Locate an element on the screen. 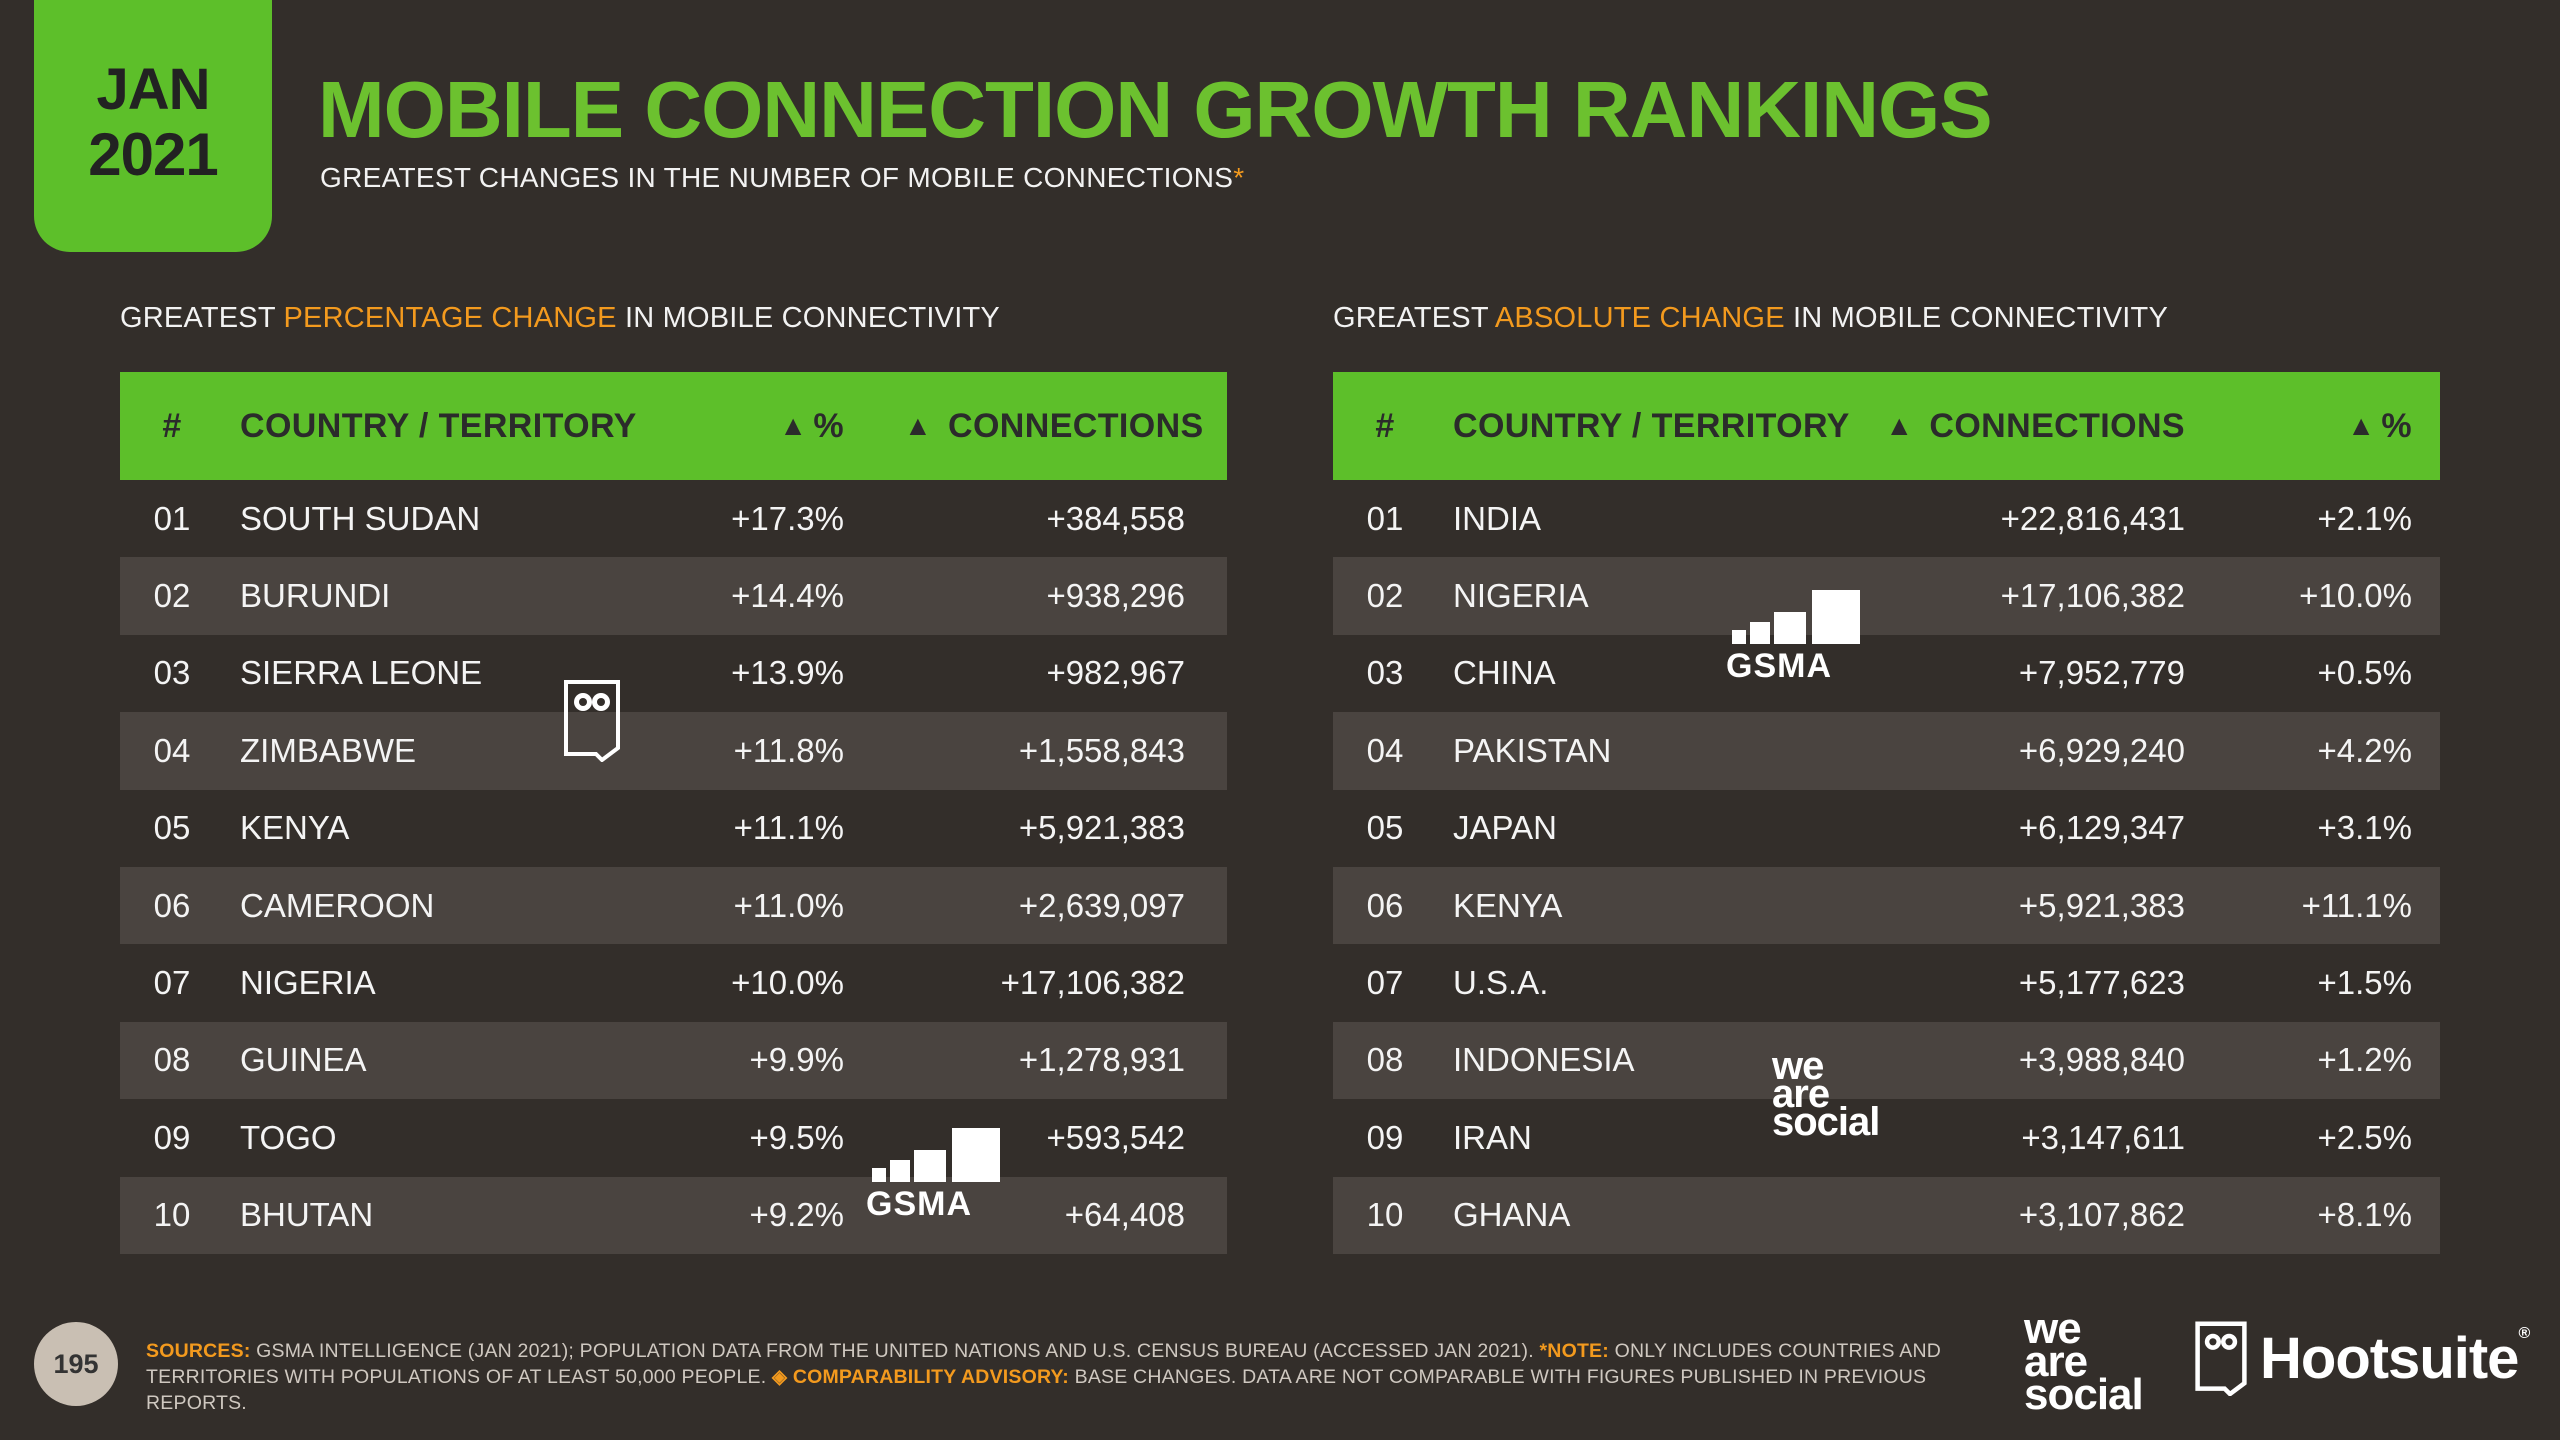 This screenshot has width=2560, height=1440. table-row: 06 KENYA +5,921,383 +11.1% is located at coordinates (1886, 905).